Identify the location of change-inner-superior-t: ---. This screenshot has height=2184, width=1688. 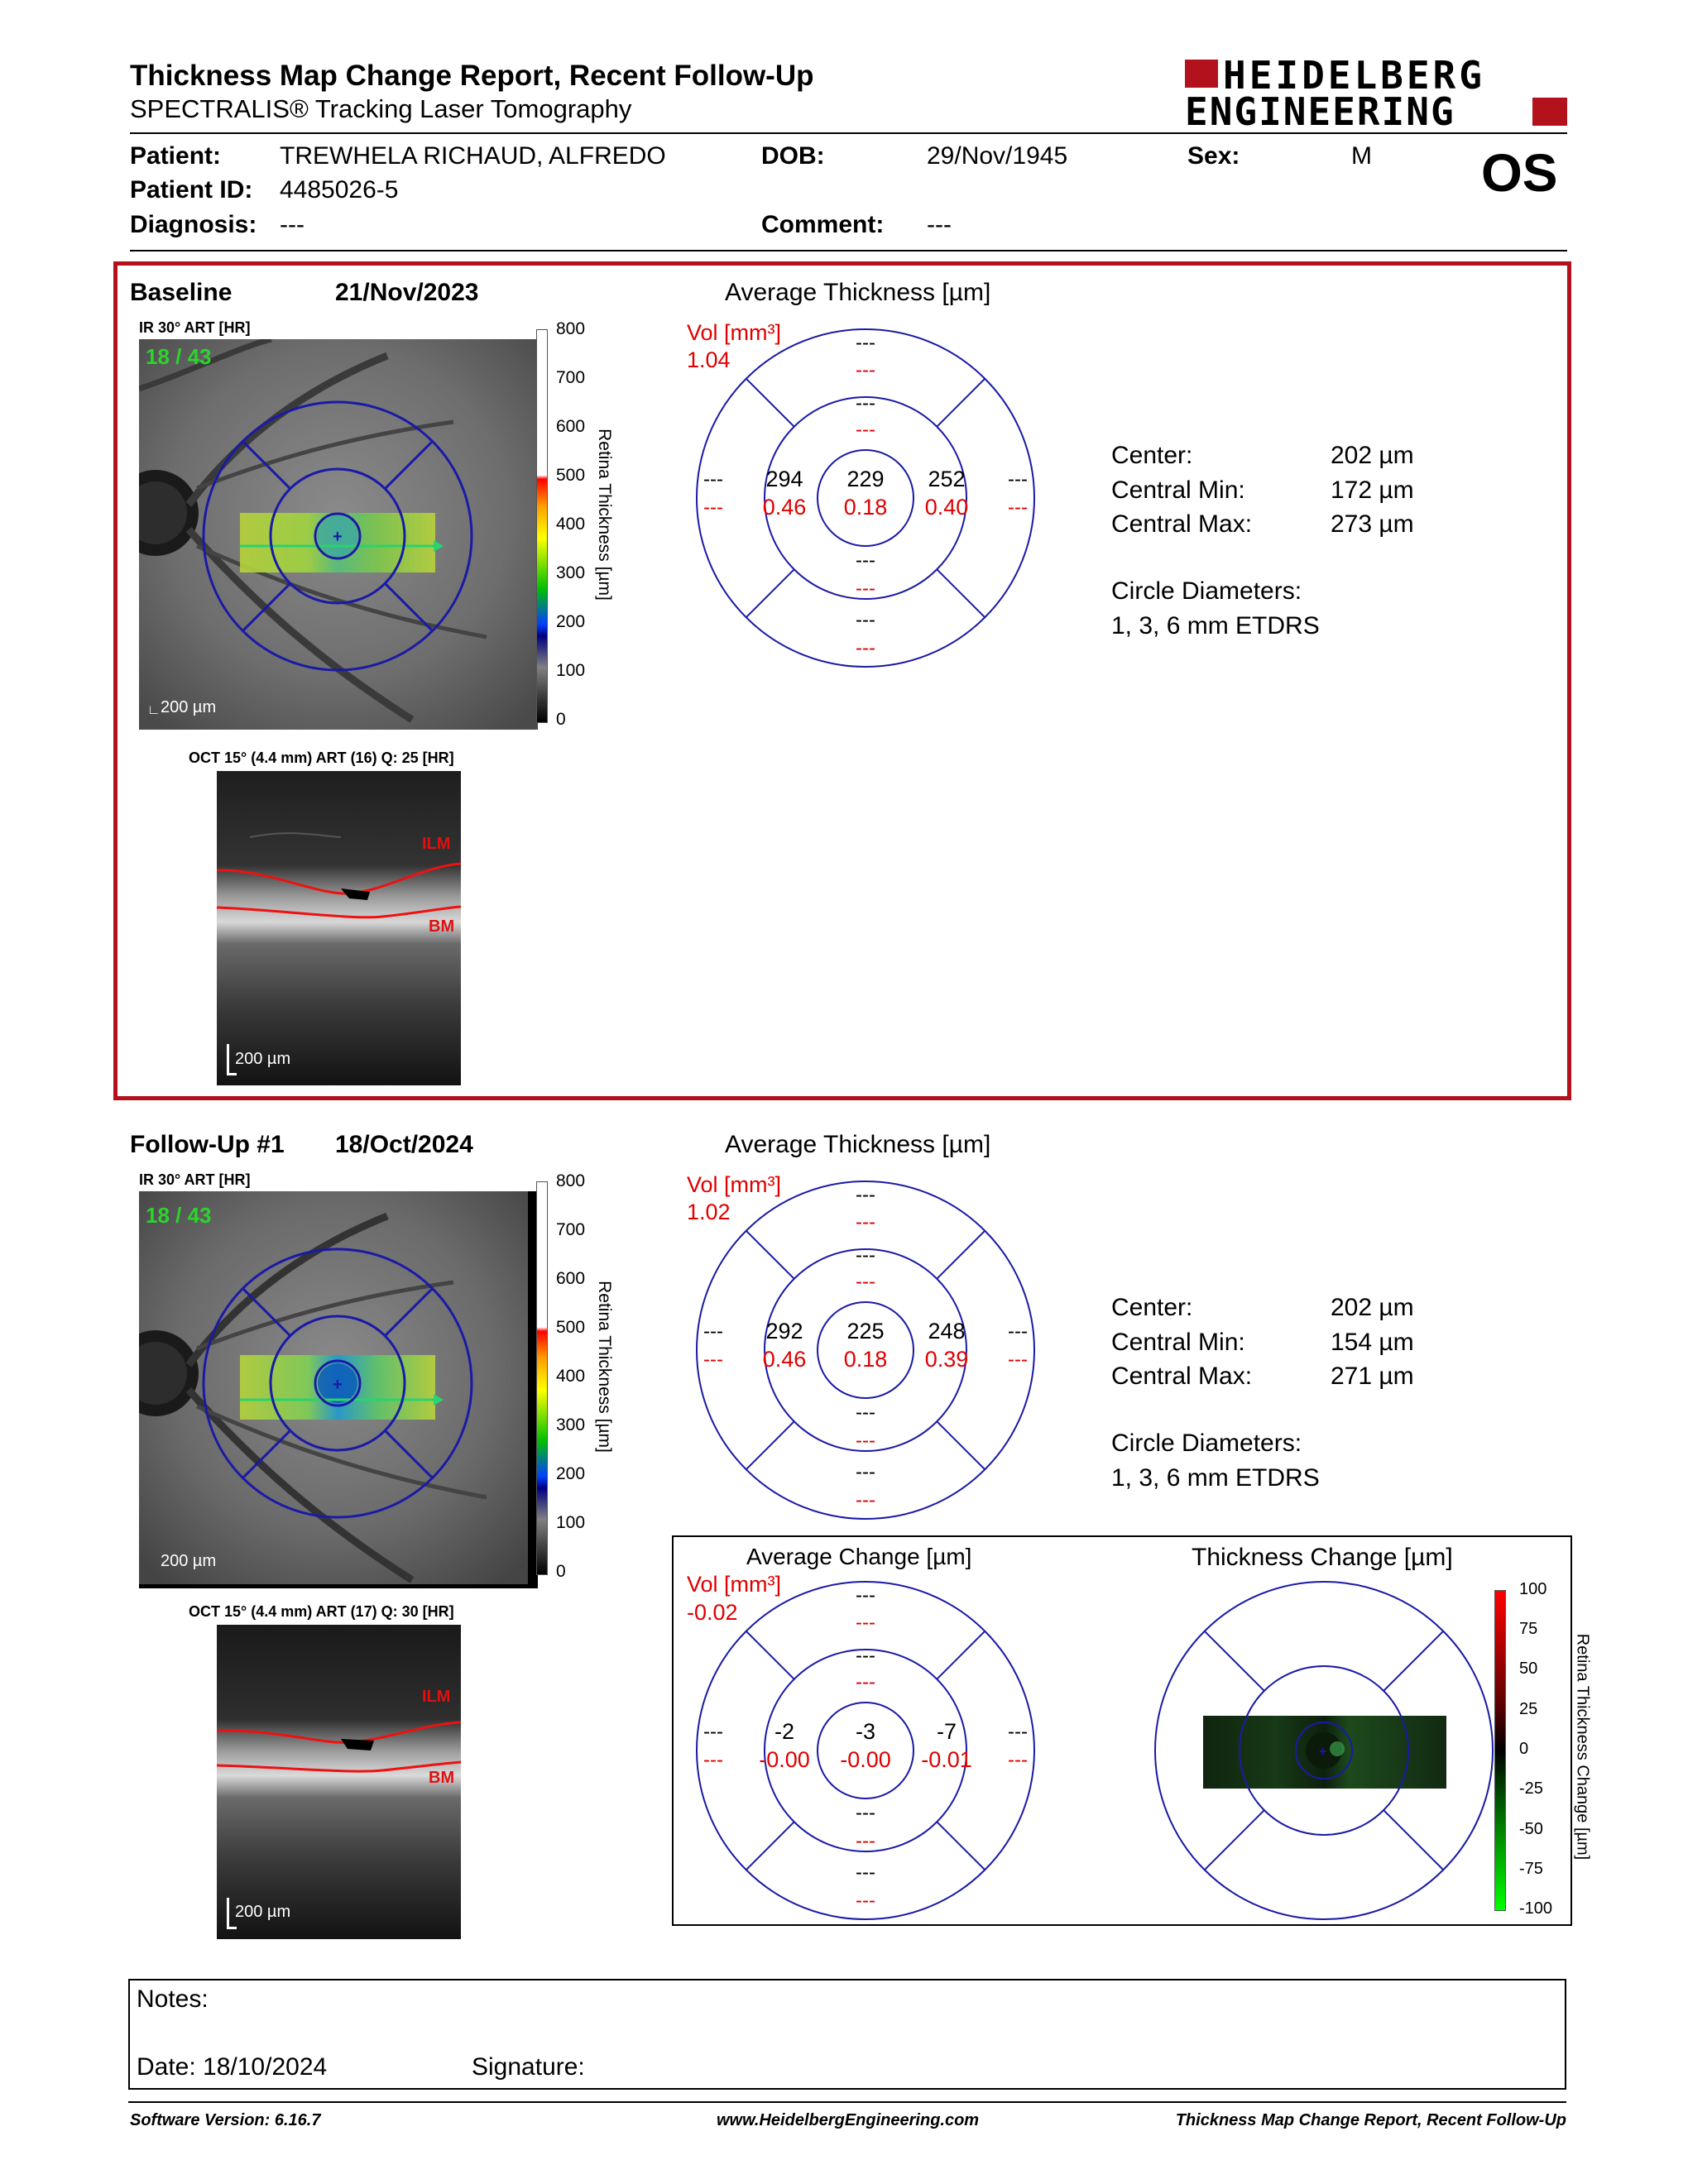
(865, 1656).